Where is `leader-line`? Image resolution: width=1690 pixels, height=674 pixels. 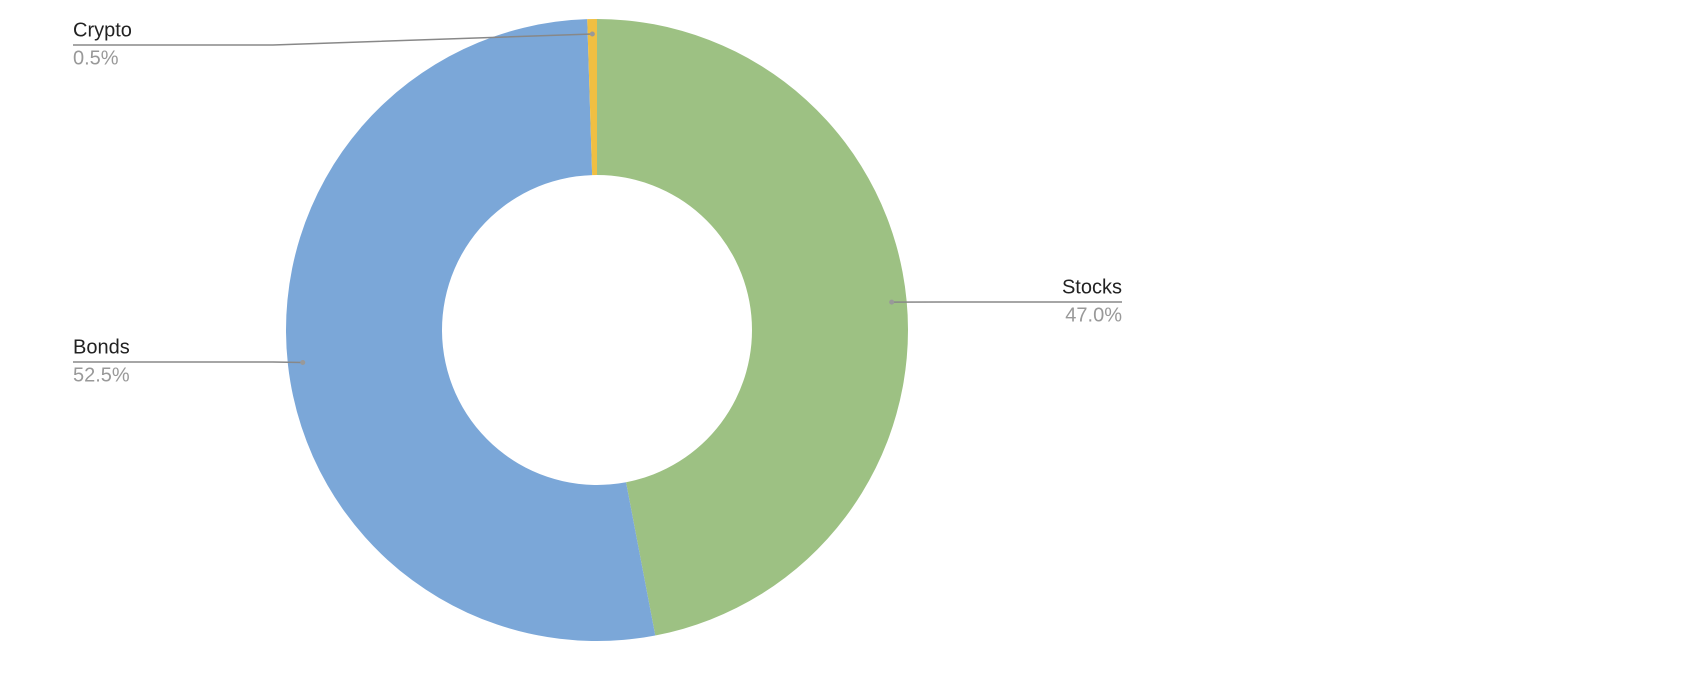 leader-line is located at coordinates (333, 39).